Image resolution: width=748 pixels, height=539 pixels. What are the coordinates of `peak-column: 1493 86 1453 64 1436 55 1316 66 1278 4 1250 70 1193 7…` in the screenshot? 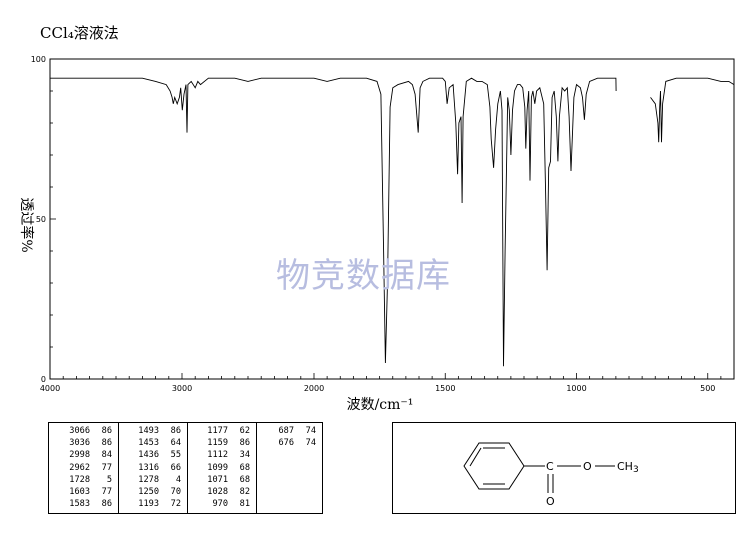 It's located at (153, 468).